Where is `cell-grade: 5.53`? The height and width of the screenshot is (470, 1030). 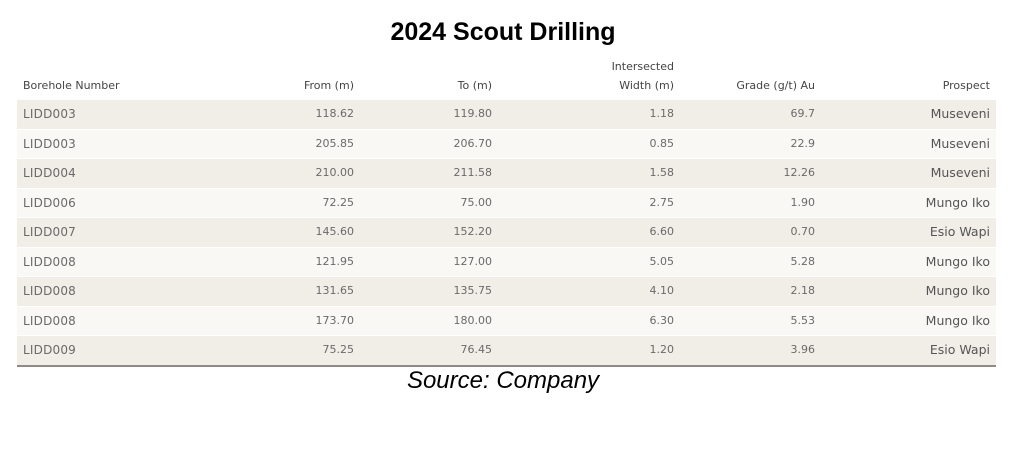 cell-grade: 5.53 is located at coordinates (750, 321).